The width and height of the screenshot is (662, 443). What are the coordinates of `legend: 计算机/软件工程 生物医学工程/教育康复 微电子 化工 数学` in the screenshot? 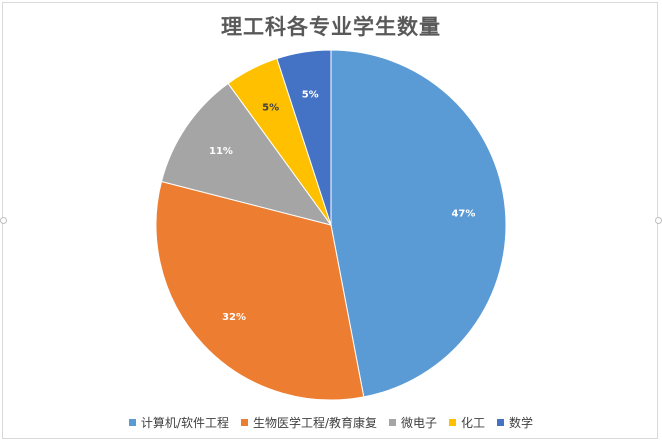 It's located at (331, 422).